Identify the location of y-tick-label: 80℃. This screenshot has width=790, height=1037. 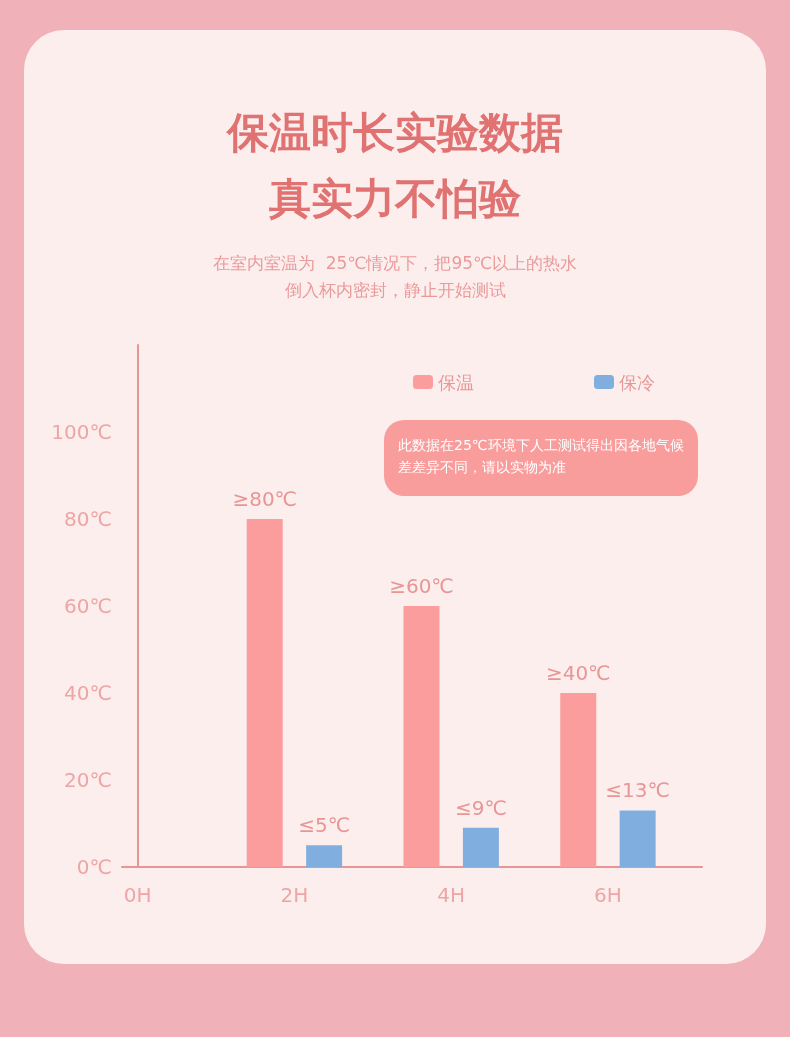
(88, 519).